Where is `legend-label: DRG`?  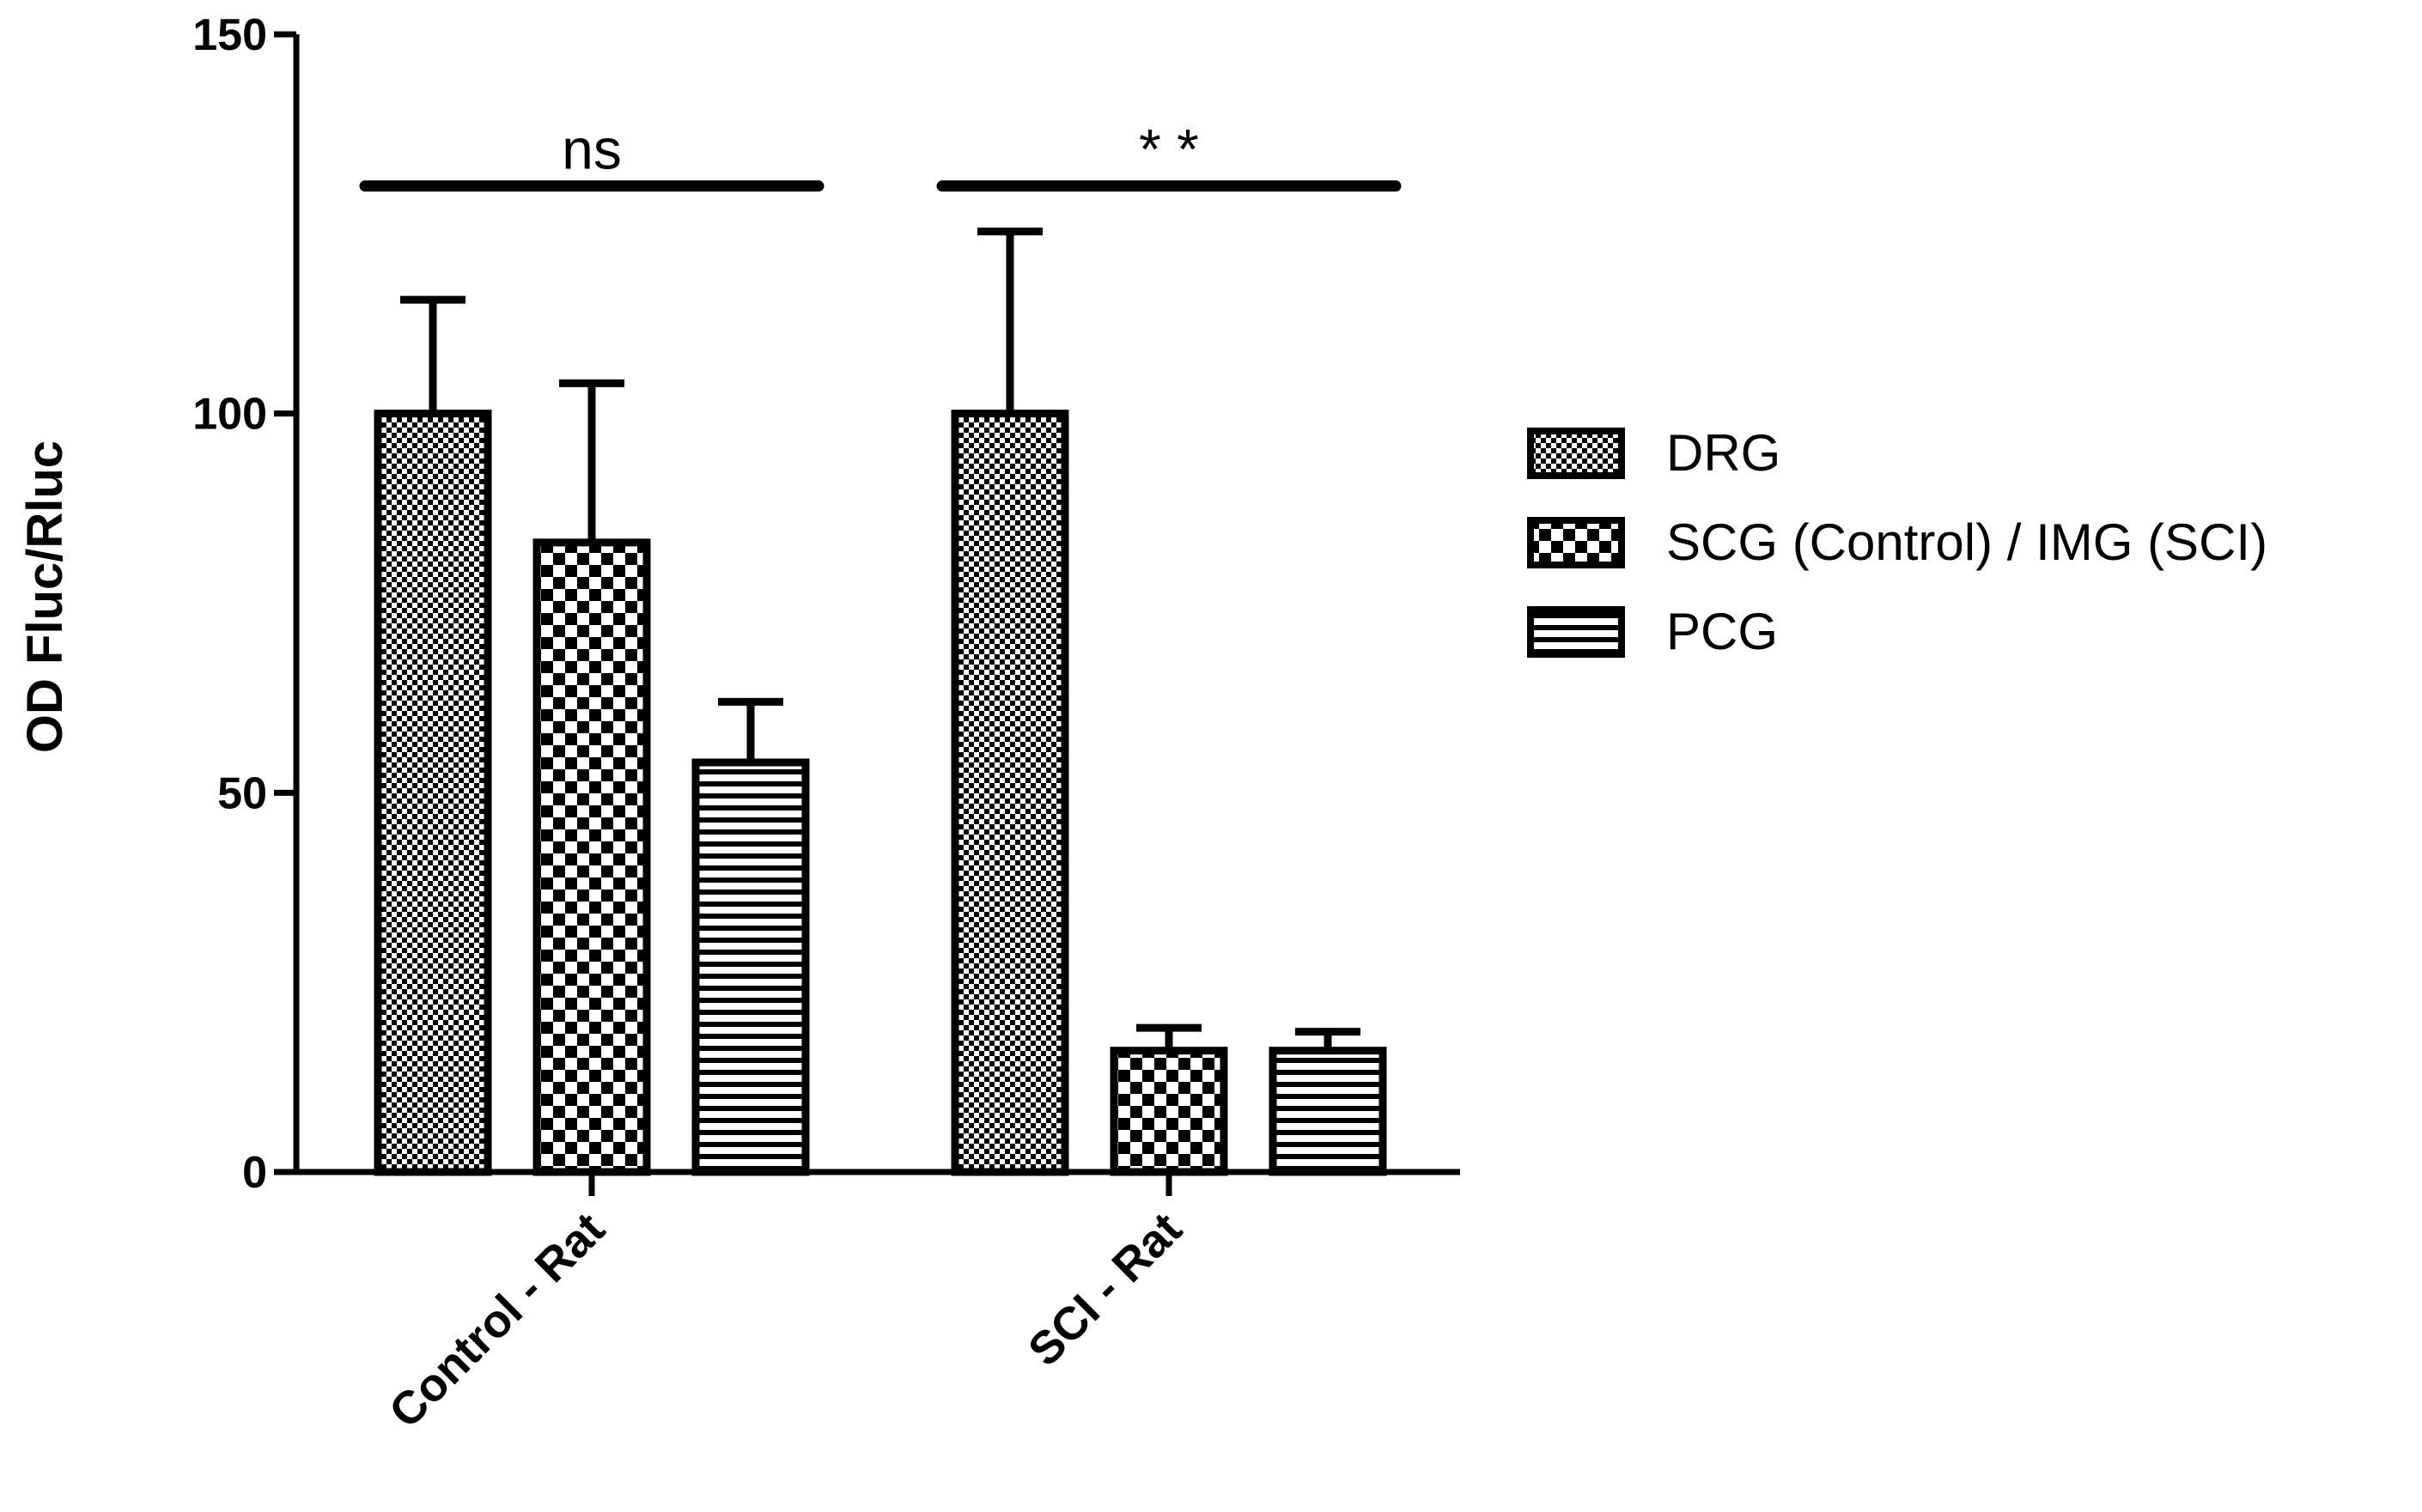
legend-label: DRG is located at coordinates (1723, 453).